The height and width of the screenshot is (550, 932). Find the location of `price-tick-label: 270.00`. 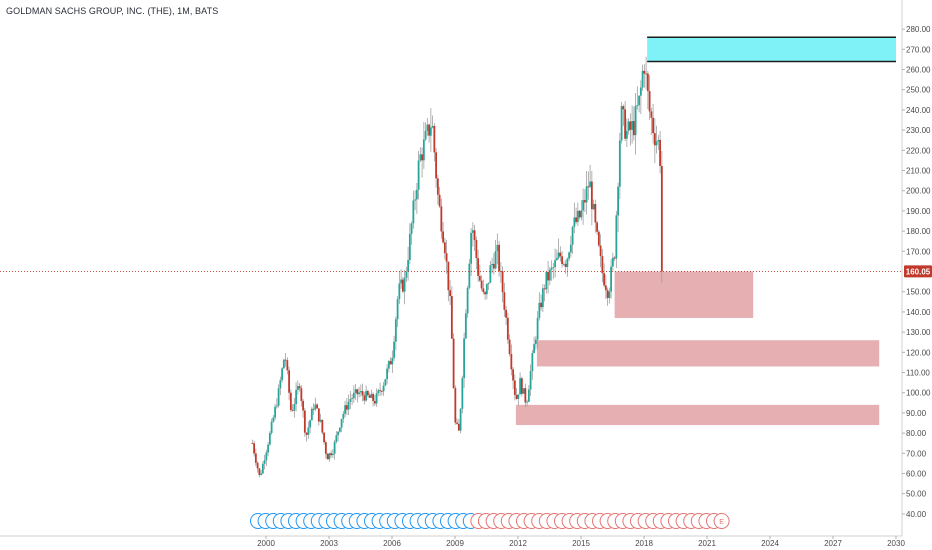

price-tick-label: 270.00 is located at coordinates (918, 49).